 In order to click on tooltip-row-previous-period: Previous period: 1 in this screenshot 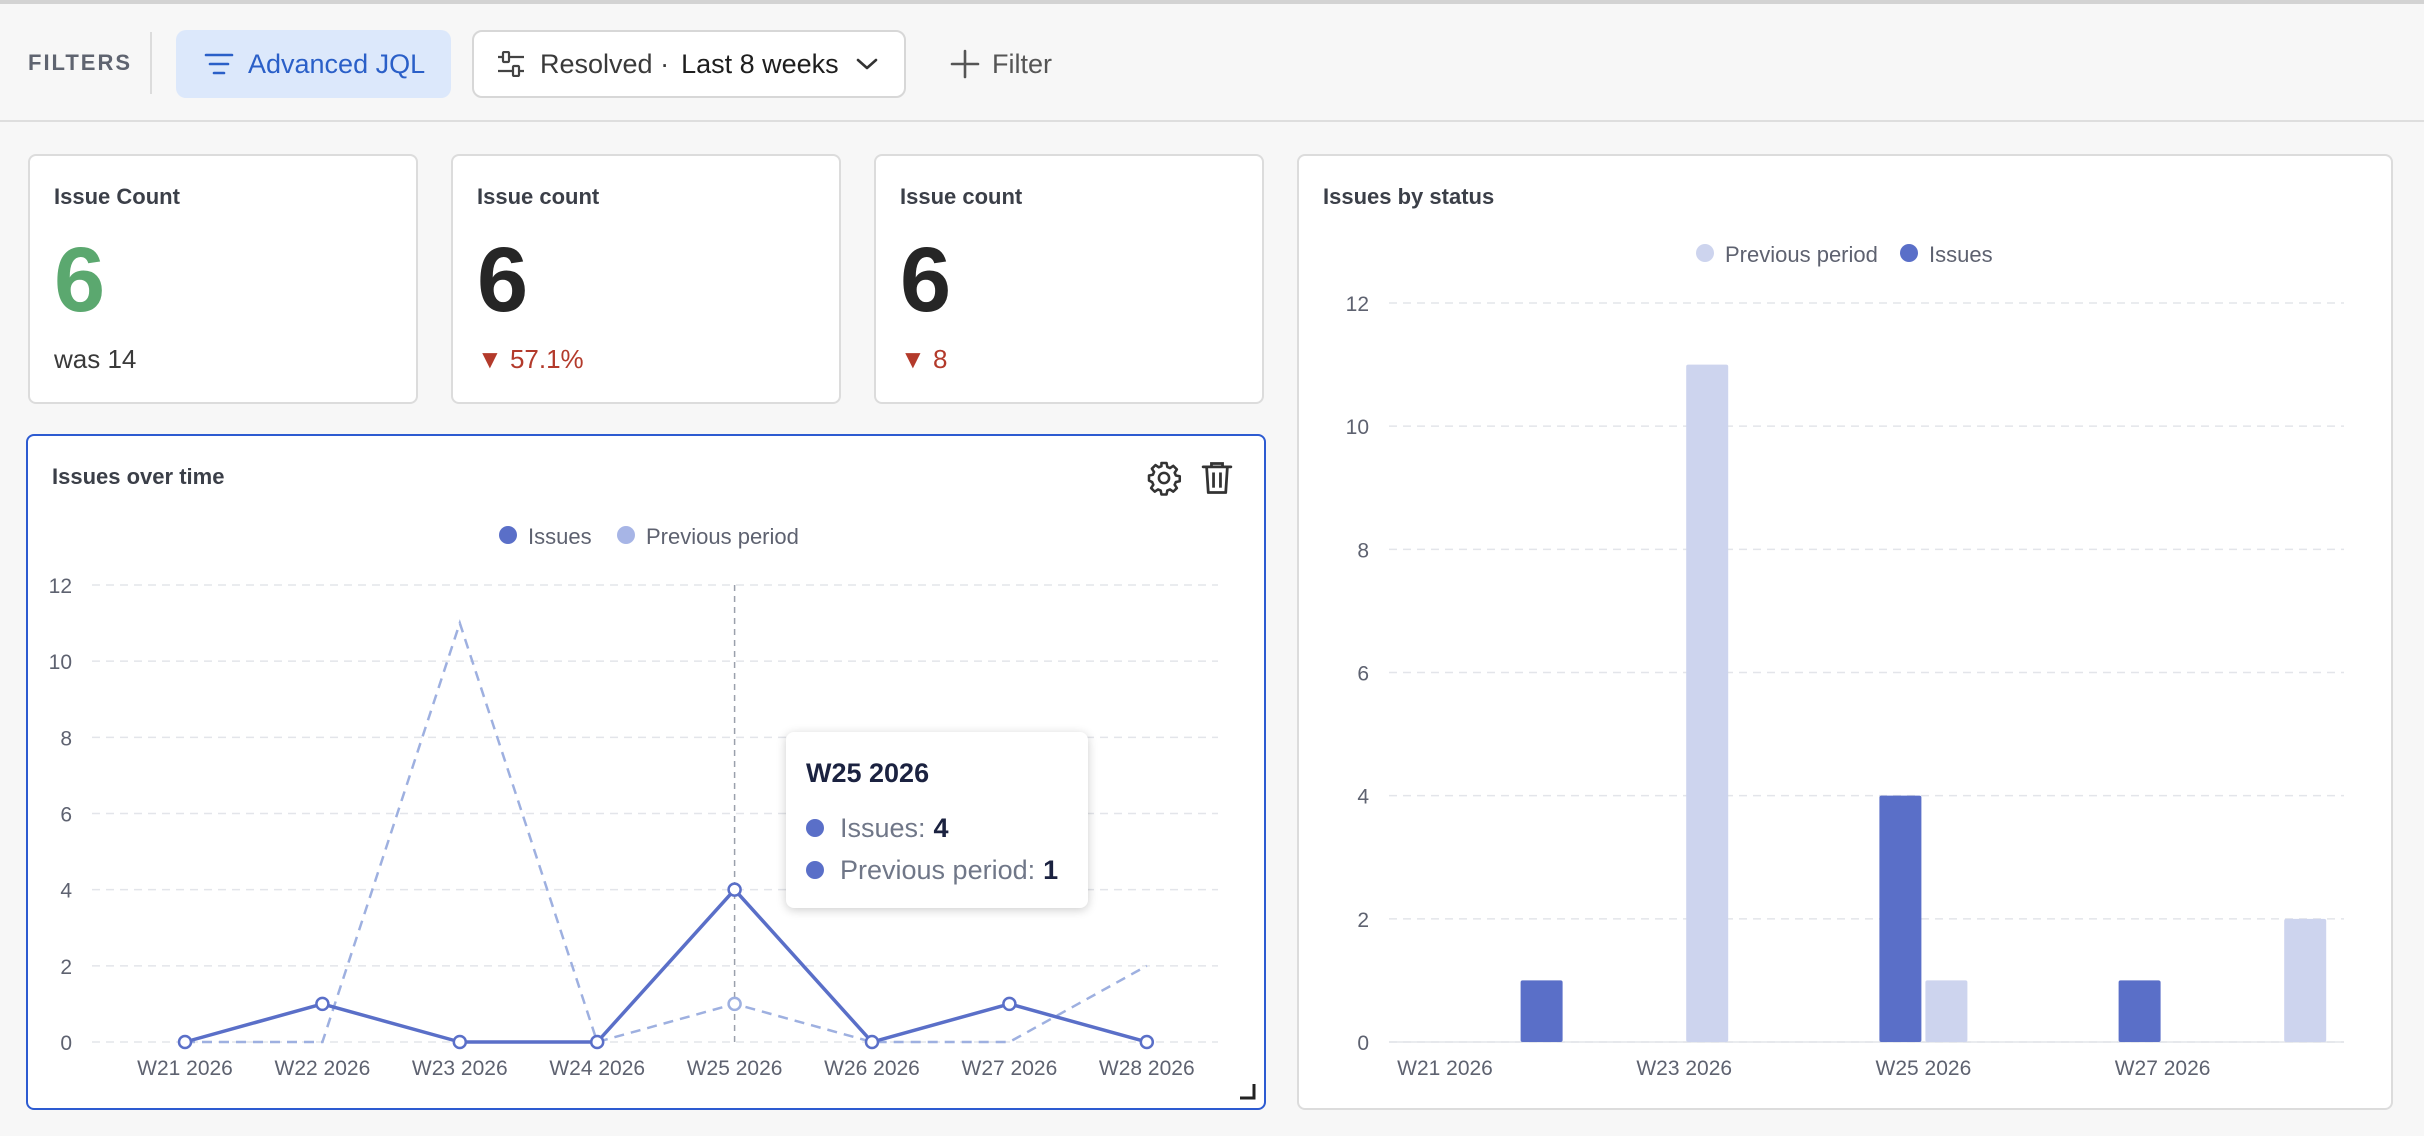, I will do `click(937, 870)`.